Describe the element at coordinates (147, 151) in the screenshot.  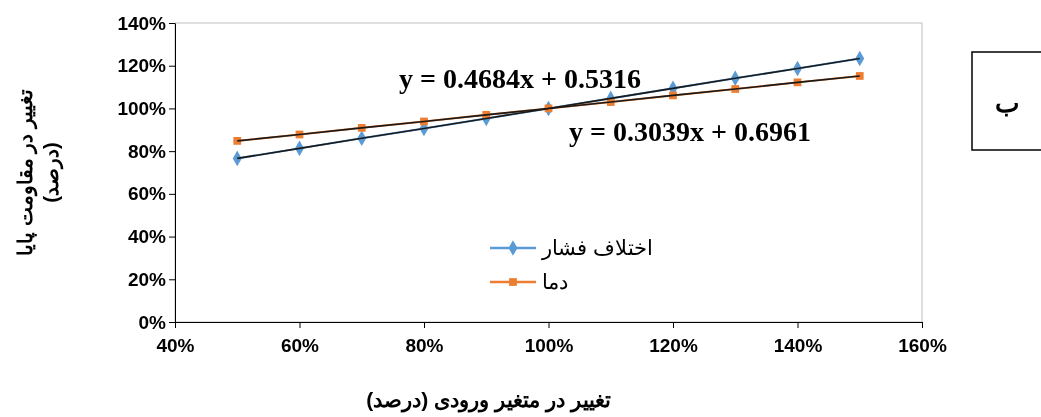
I see `y-tick-label: 80%` at that location.